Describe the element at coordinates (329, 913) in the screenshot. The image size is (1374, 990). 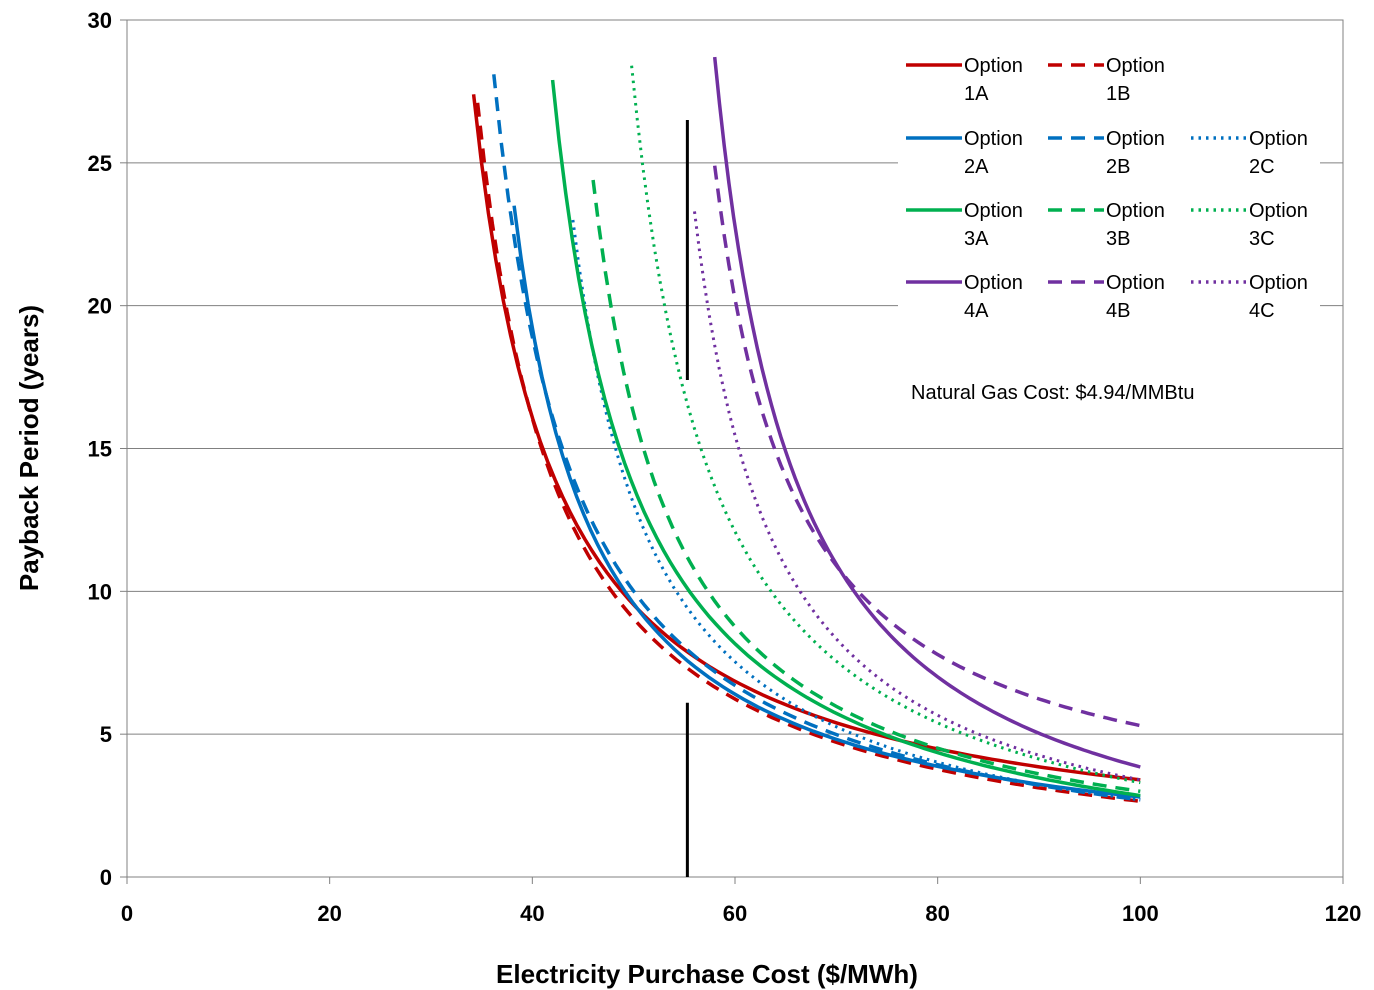
I see `x-tick-label: 20` at that location.